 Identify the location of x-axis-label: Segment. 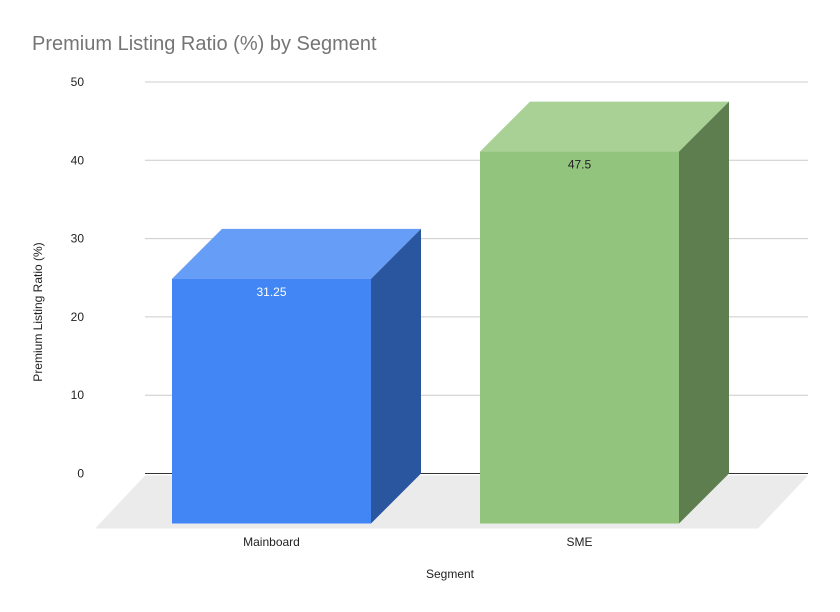
(450, 574).